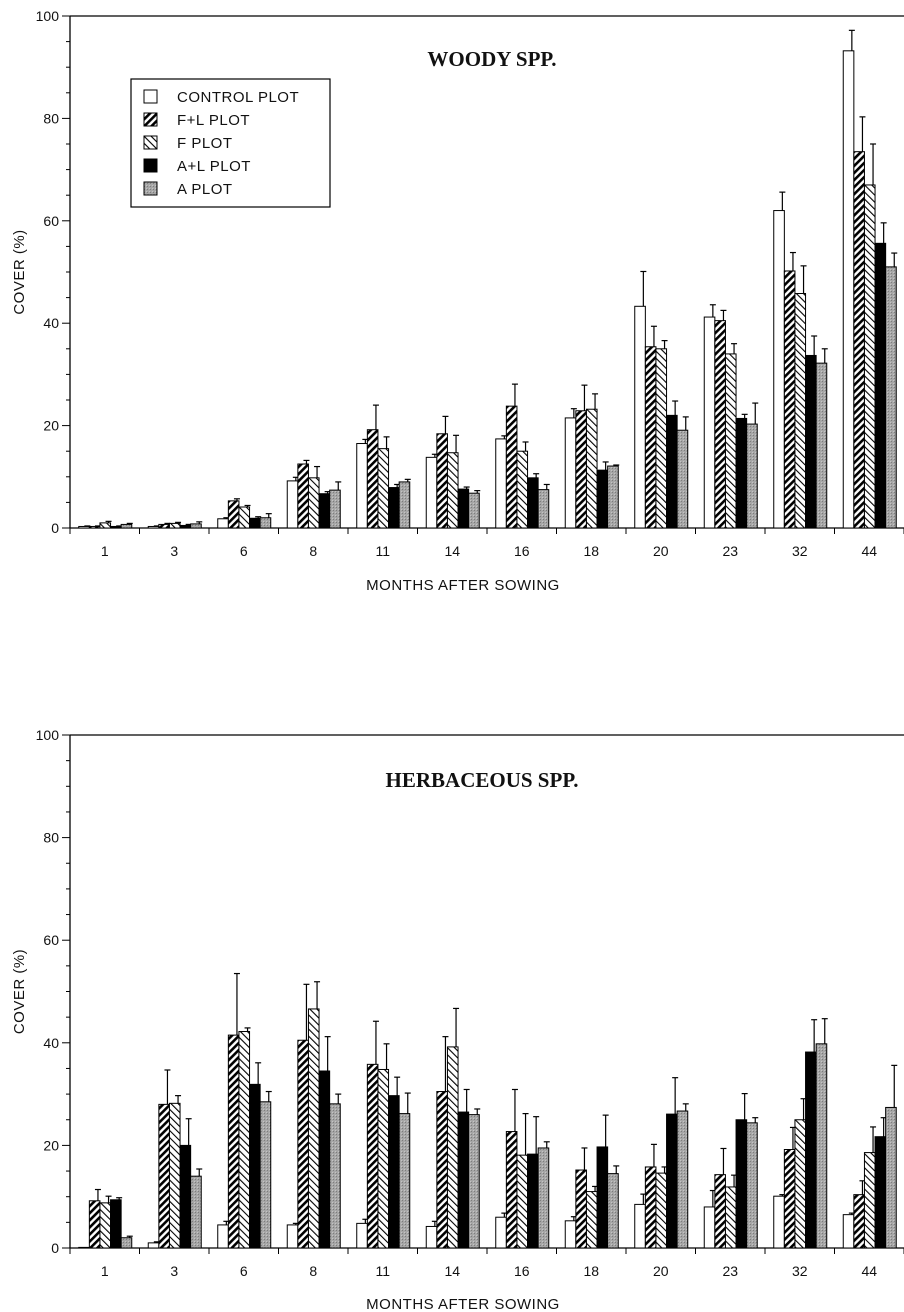 The image size is (904, 1312). What do you see at coordinates (752, 1185) in the screenshot?
I see `bar-a-plot-m23` at bounding box center [752, 1185].